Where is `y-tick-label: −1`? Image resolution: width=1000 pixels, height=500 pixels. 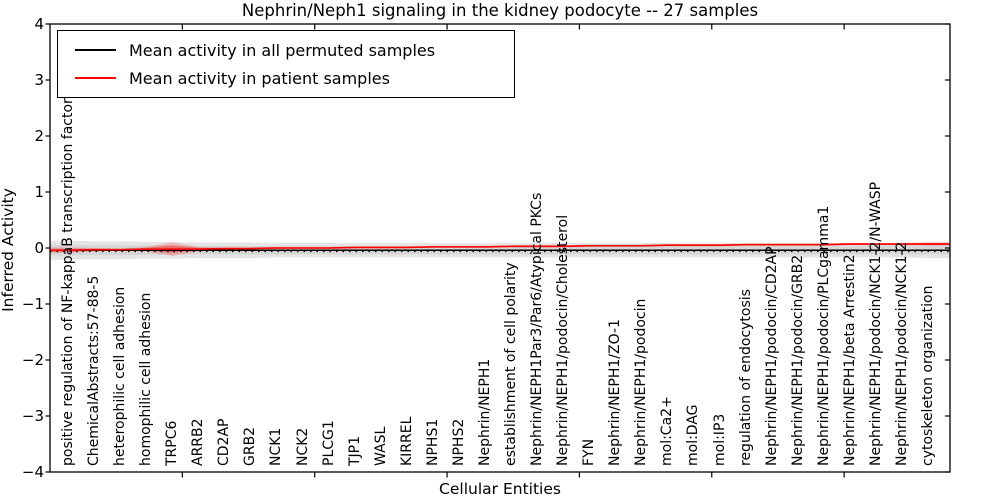 y-tick-label: −1 is located at coordinates (32, 304).